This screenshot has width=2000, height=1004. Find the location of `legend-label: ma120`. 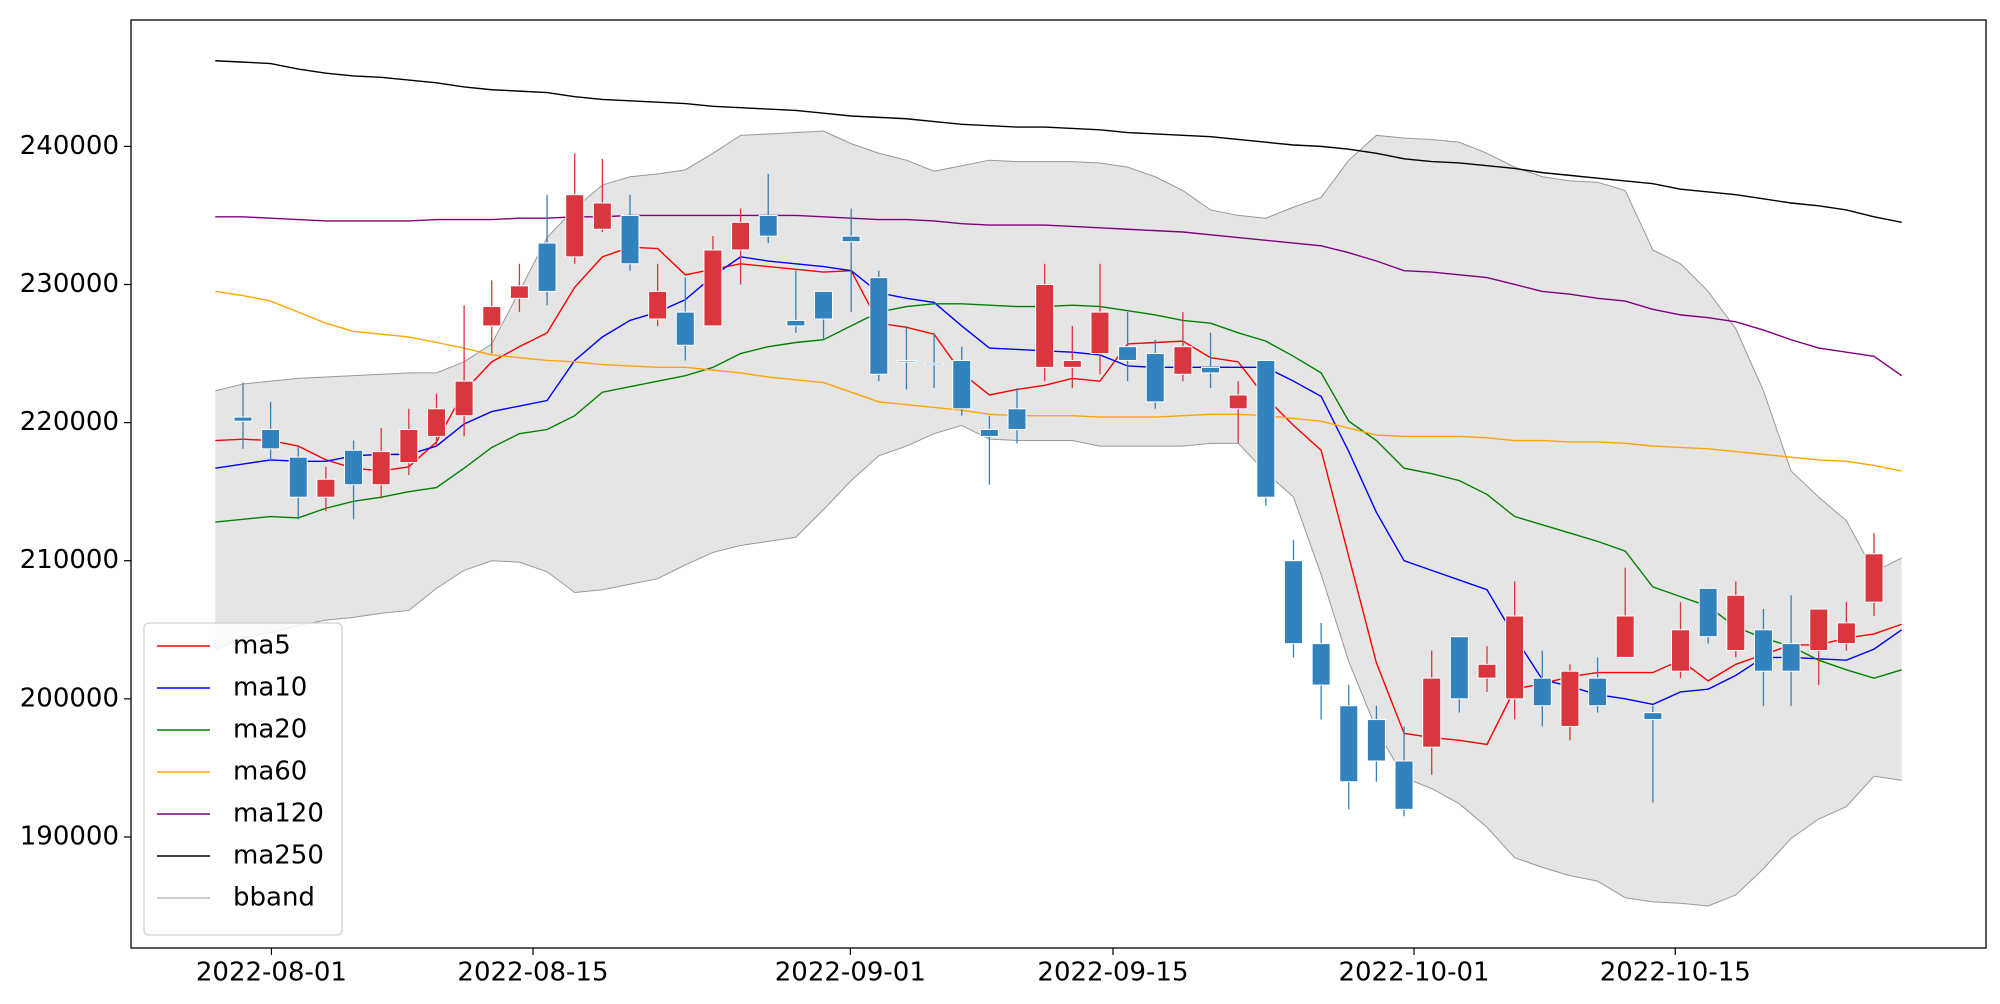

legend-label: ma120 is located at coordinates (278, 814).